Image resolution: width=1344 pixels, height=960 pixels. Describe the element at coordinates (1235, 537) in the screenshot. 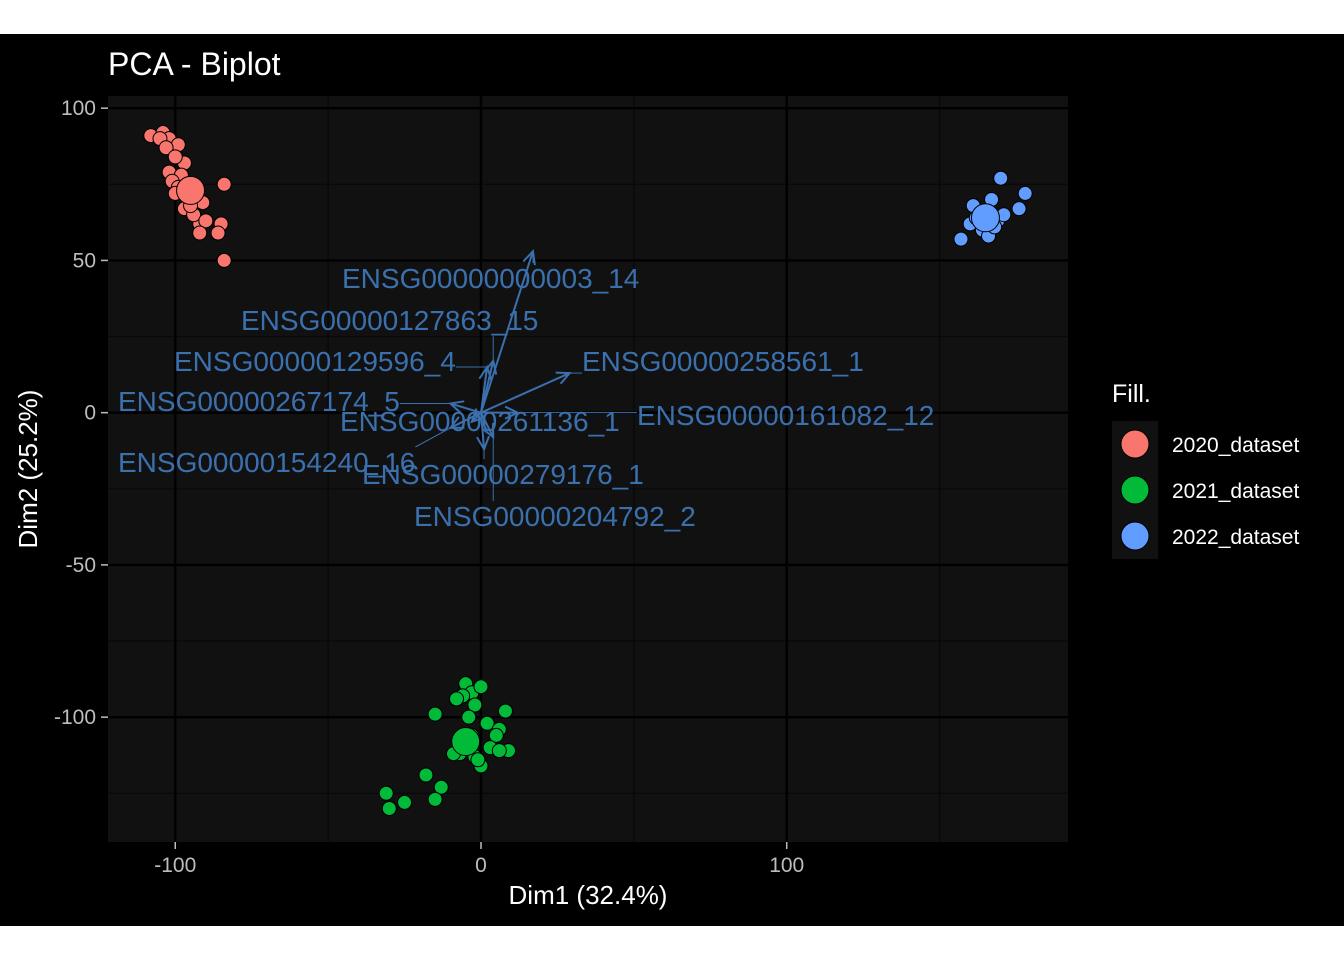

I see `legend-label: 2022_dataset` at that location.